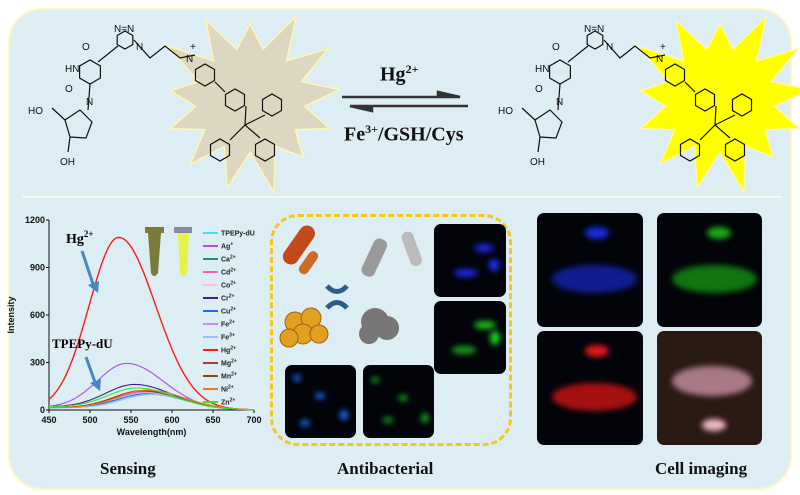  Describe the element at coordinates (48, 420) in the screenshot. I see `x-tick-label: 450` at that location.